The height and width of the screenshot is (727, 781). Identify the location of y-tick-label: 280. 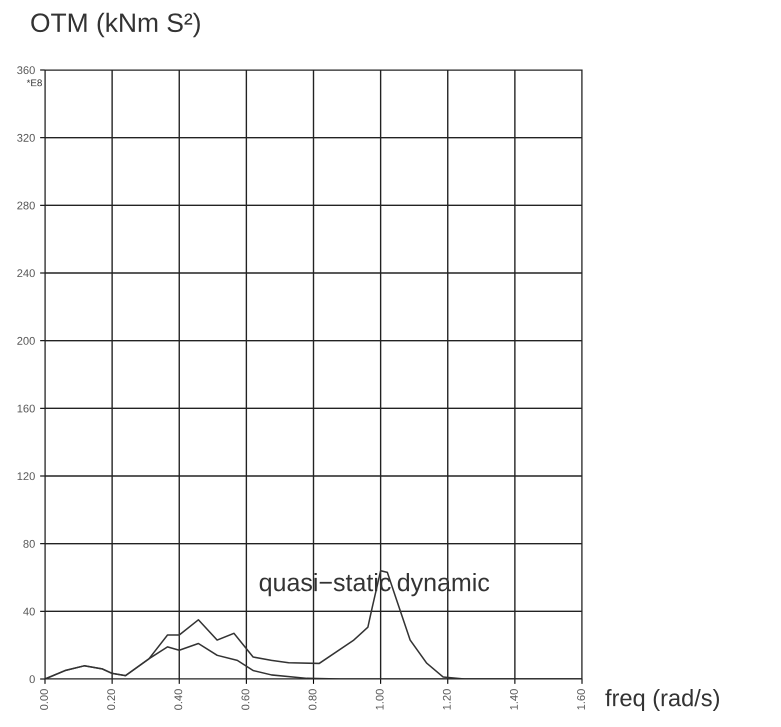
(26, 206).